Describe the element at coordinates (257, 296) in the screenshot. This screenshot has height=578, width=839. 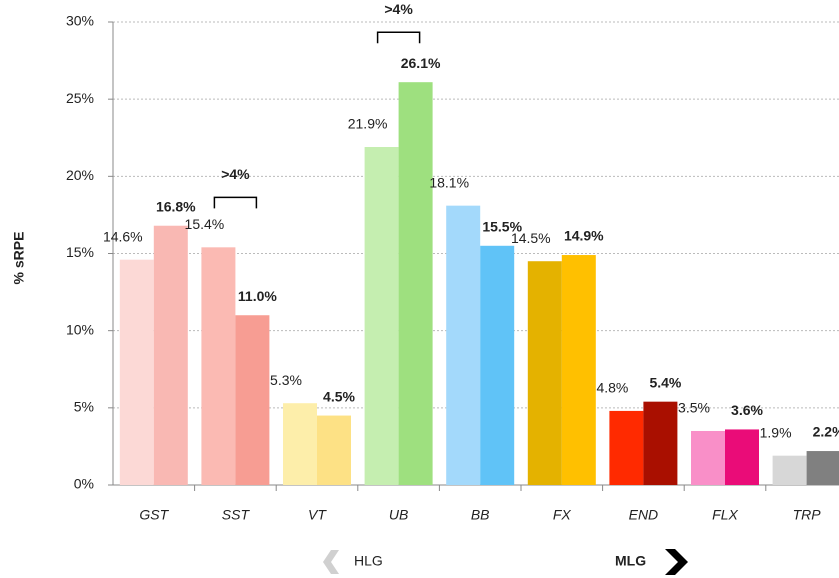
I see `value-label: 11.0%` at that location.